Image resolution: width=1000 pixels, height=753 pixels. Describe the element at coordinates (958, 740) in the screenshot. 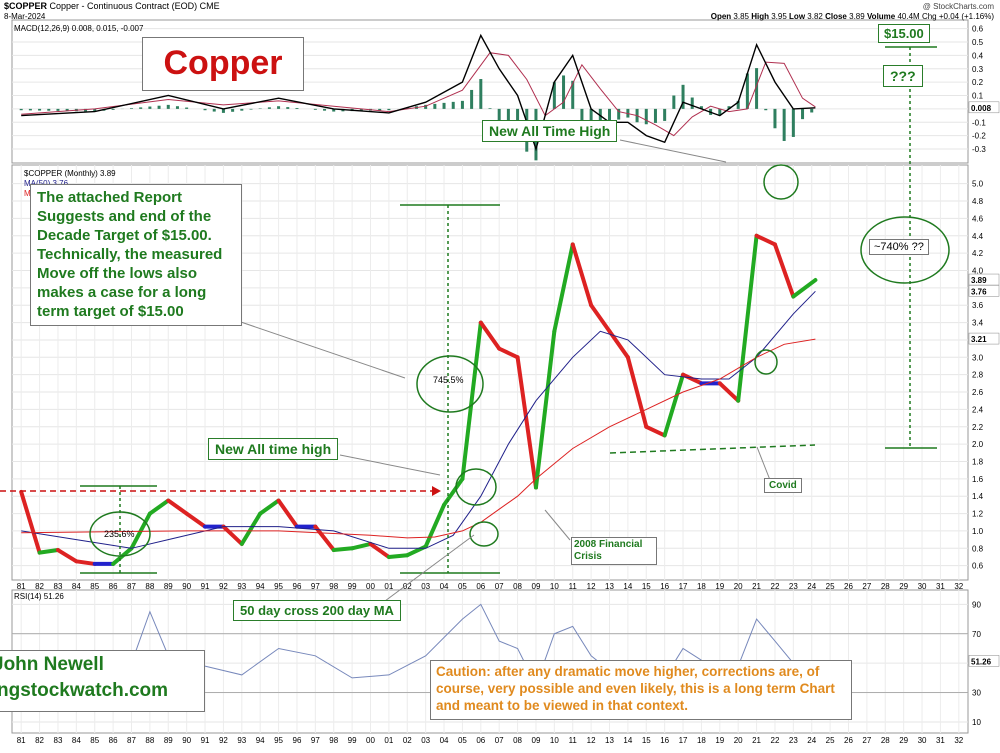

I see `x-tick-label-rsi: 32` at that location.